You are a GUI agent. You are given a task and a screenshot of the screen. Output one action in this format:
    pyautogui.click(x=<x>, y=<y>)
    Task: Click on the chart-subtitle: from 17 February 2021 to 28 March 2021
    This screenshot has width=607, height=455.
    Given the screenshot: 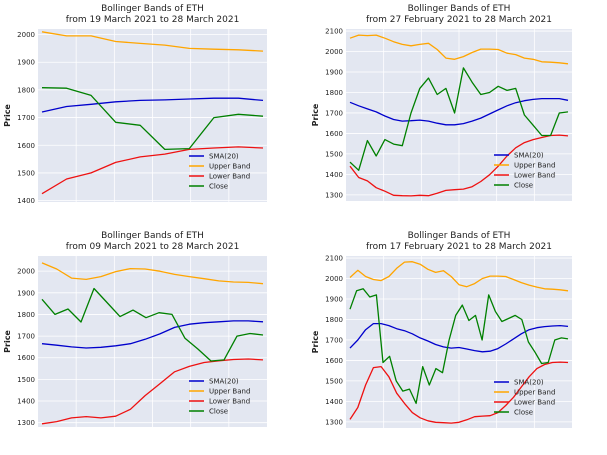 What is the action you would take?
    pyautogui.click(x=459, y=247)
    